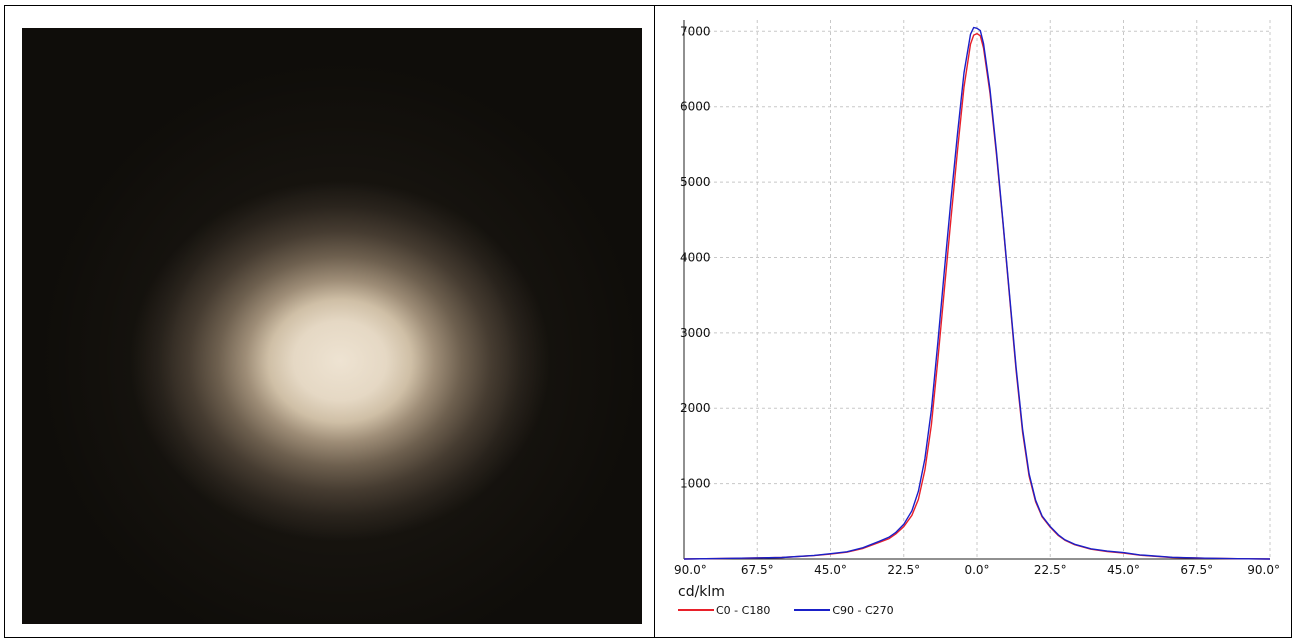 The image size is (1297, 642). What do you see at coordinates (695, 31) in the screenshot?
I see `y-tick-label: 7000` at bounding box center [695, 31].